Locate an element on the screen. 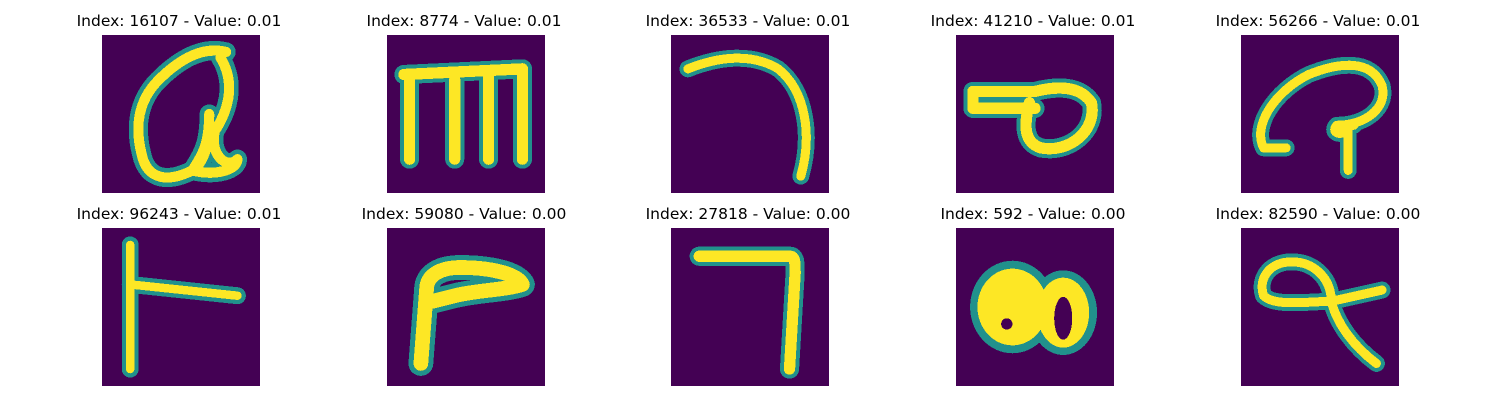  panel-5: Index: 96243 - Value: 0.01 is located at coordinates (179, 289).